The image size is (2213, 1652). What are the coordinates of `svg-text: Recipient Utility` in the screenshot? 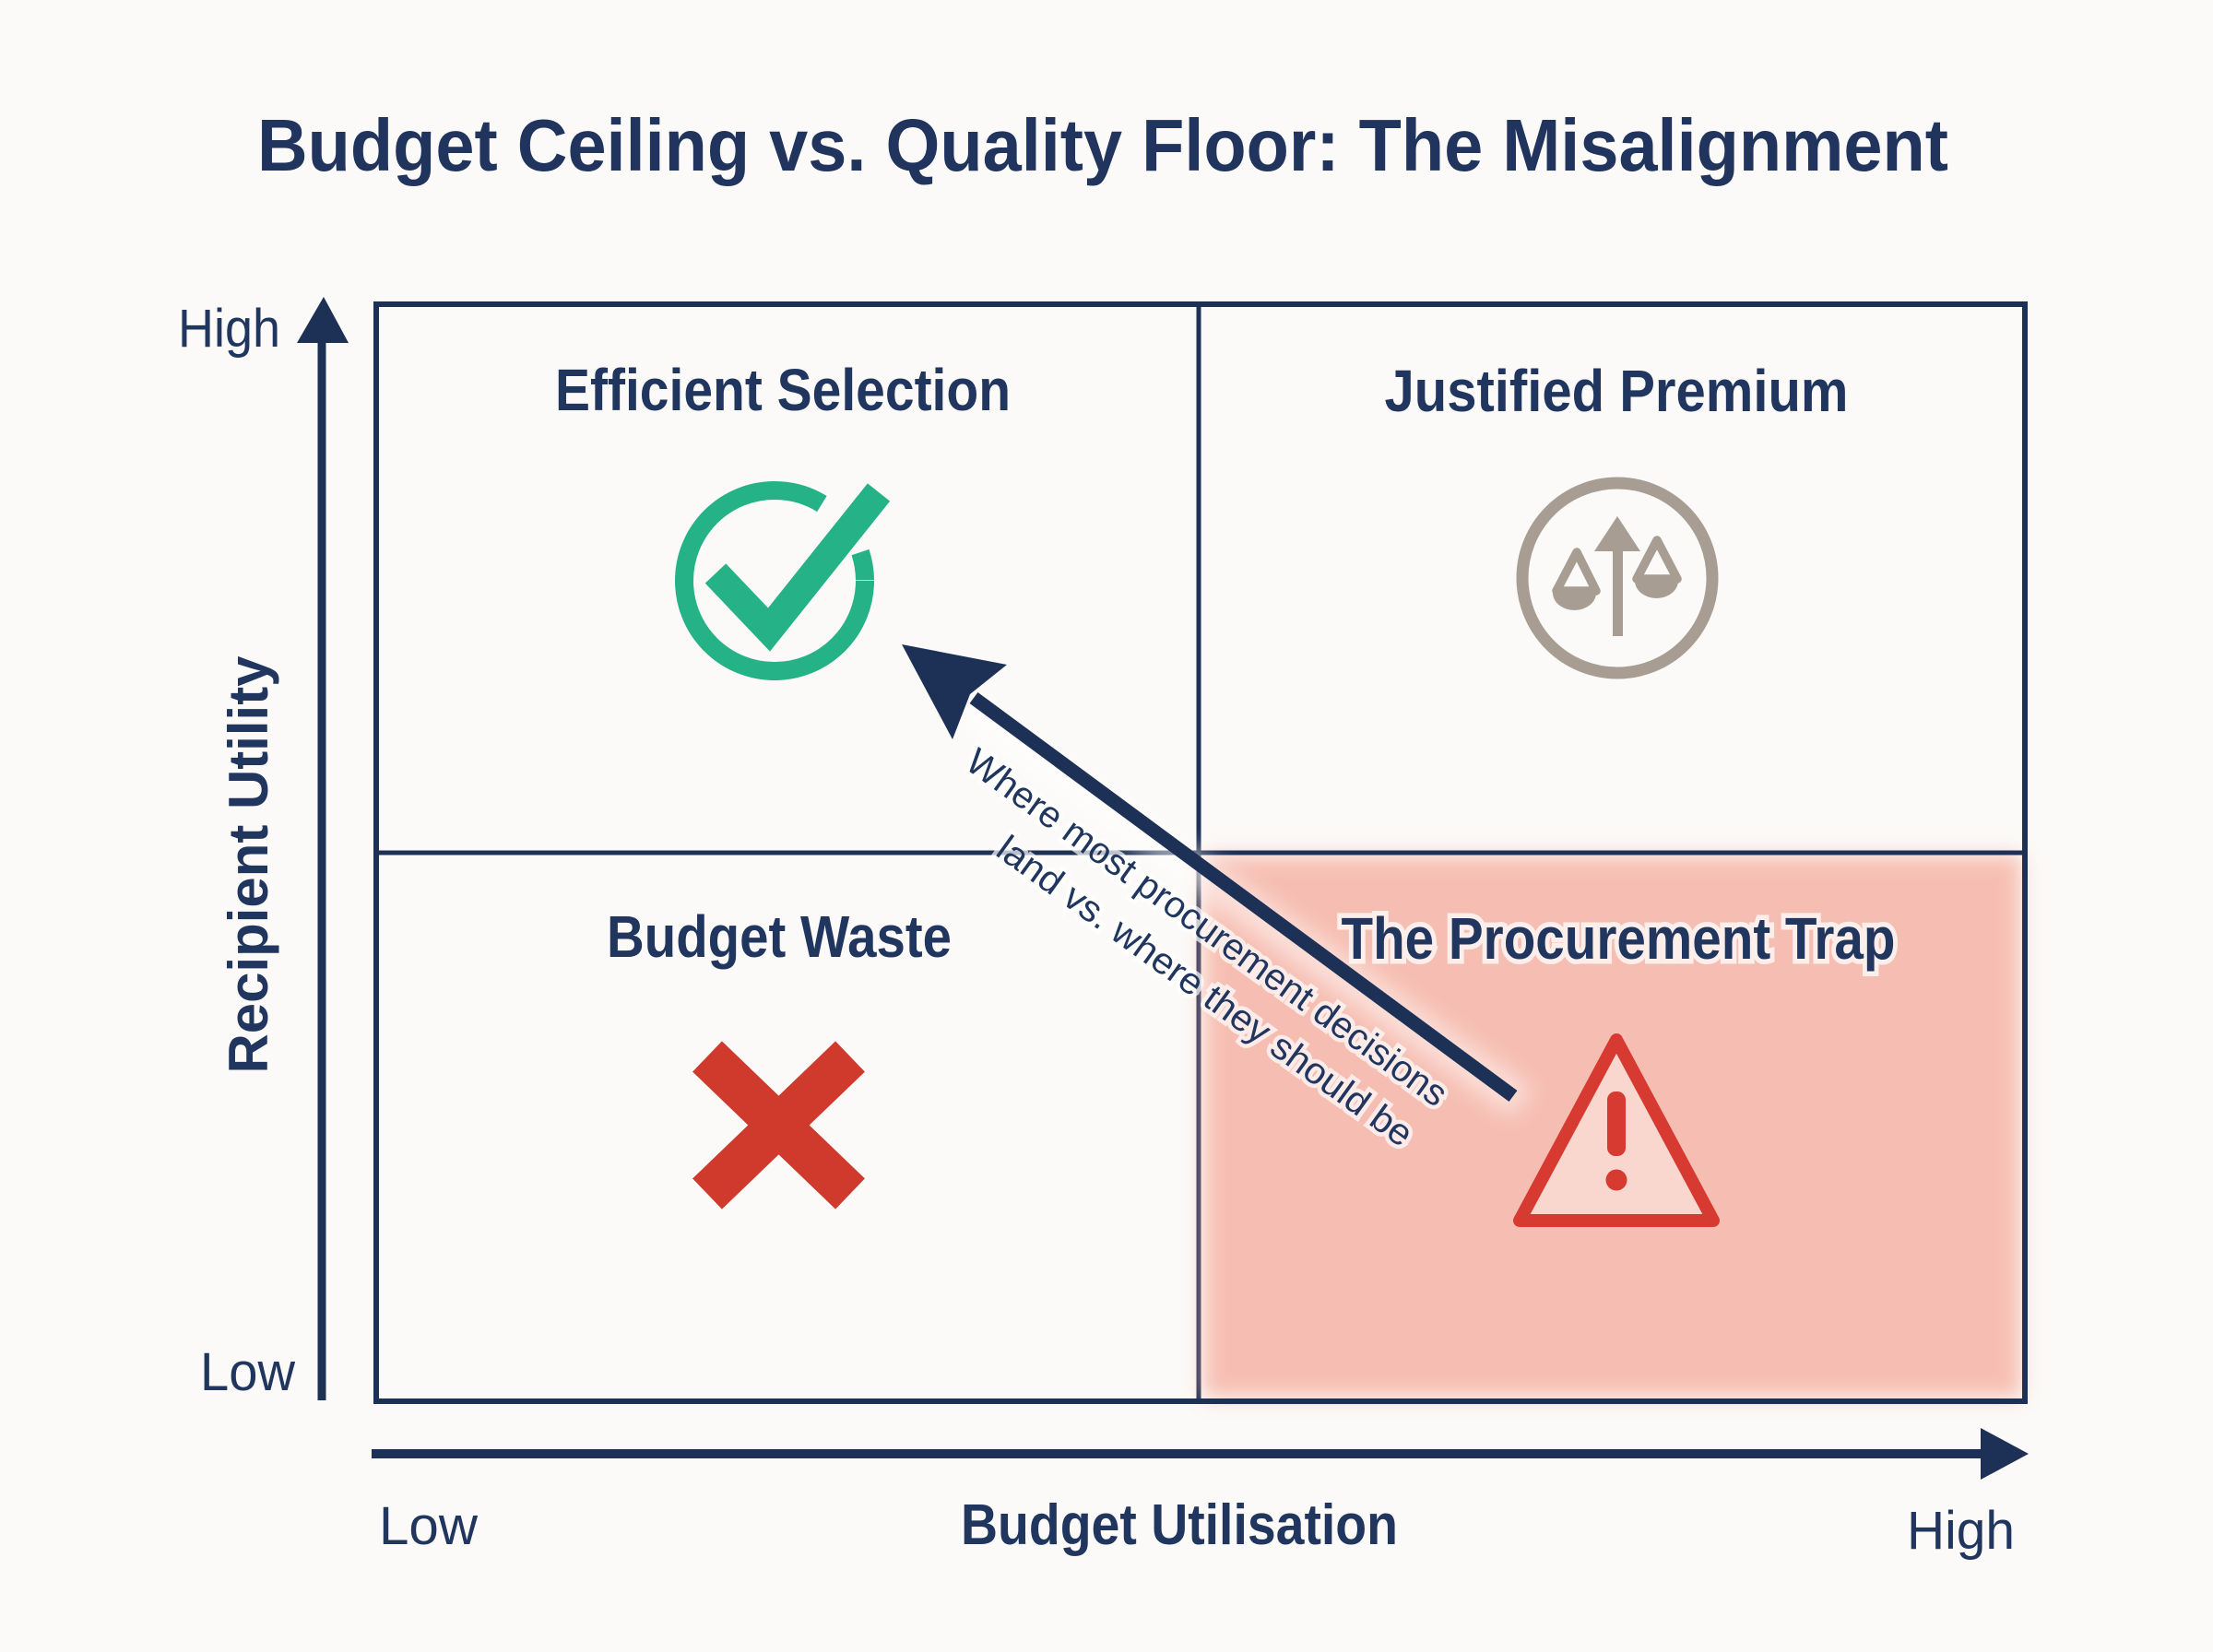 It's located at (248, 864).